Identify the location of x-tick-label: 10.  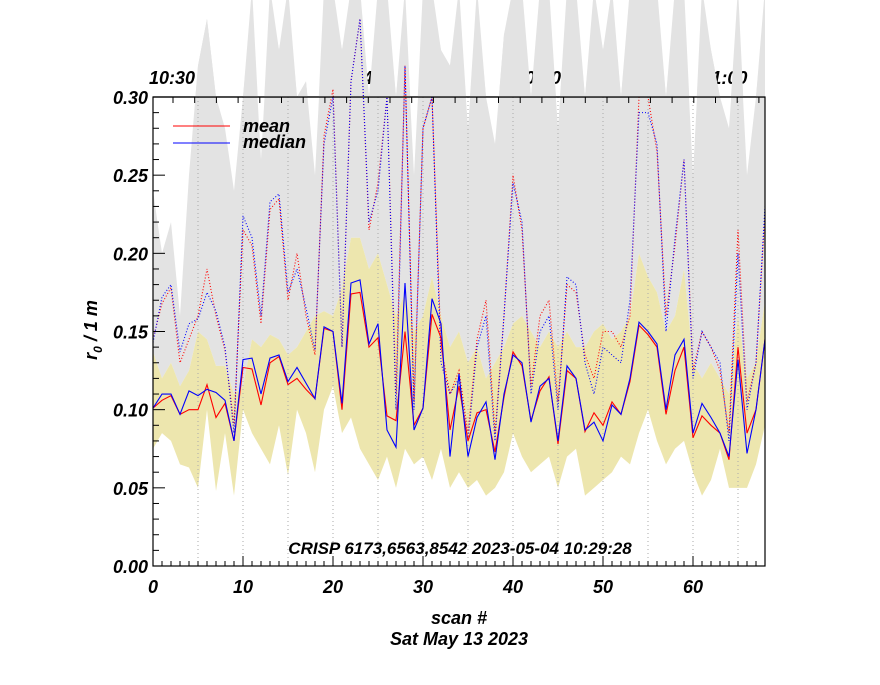
(243, 587).